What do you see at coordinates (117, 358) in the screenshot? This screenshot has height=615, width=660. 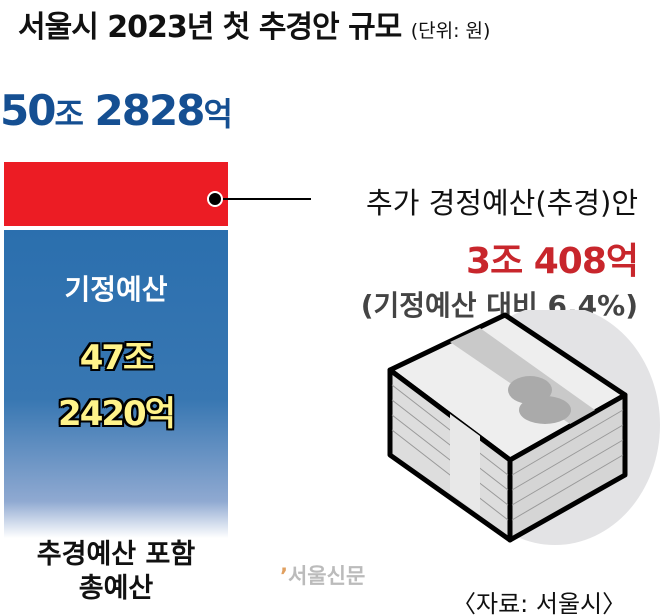 I see `base-value-1: 47조` at bounding box center [117, 358].